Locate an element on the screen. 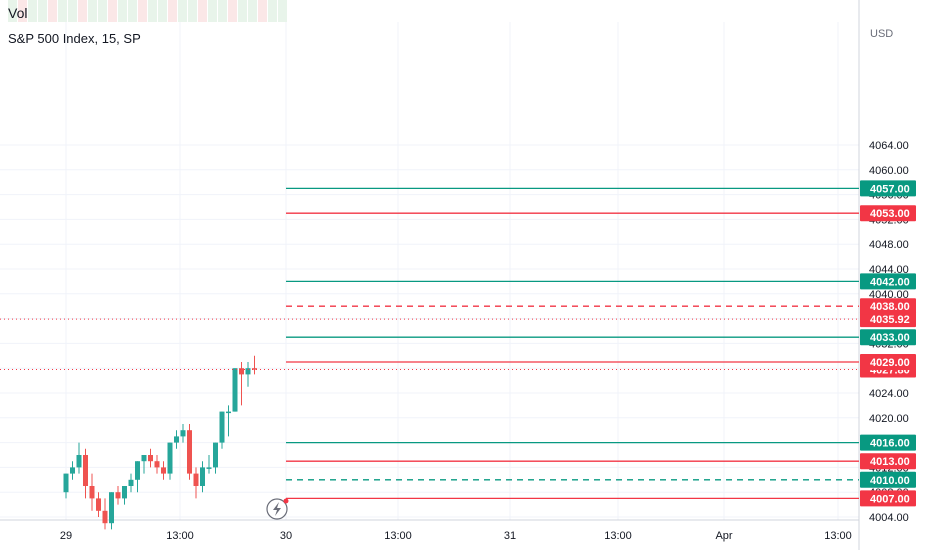  price-tick-label: 4064.00 is located at coordinates (889, 146).